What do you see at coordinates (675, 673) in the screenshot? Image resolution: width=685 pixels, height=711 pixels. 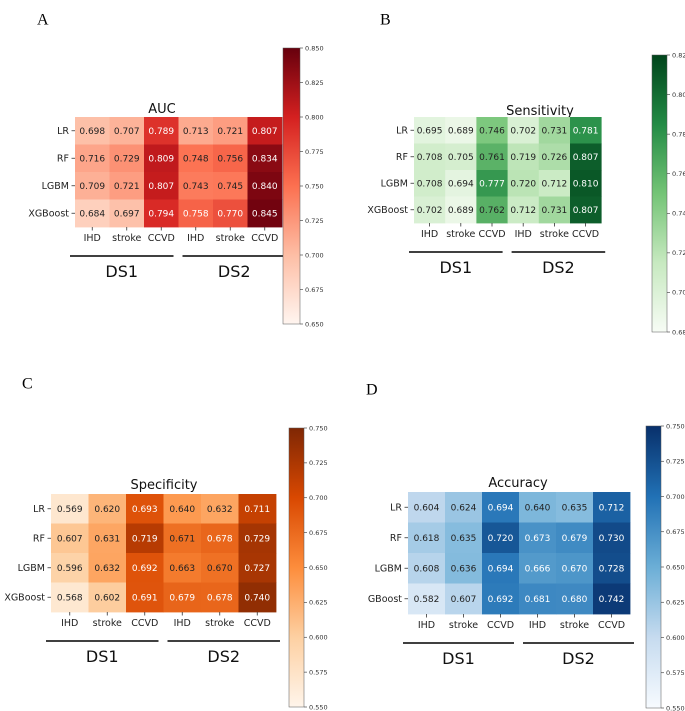 I see `panel-d-colorbar-tick-label: 0.575` at bounding box center [675, 673].